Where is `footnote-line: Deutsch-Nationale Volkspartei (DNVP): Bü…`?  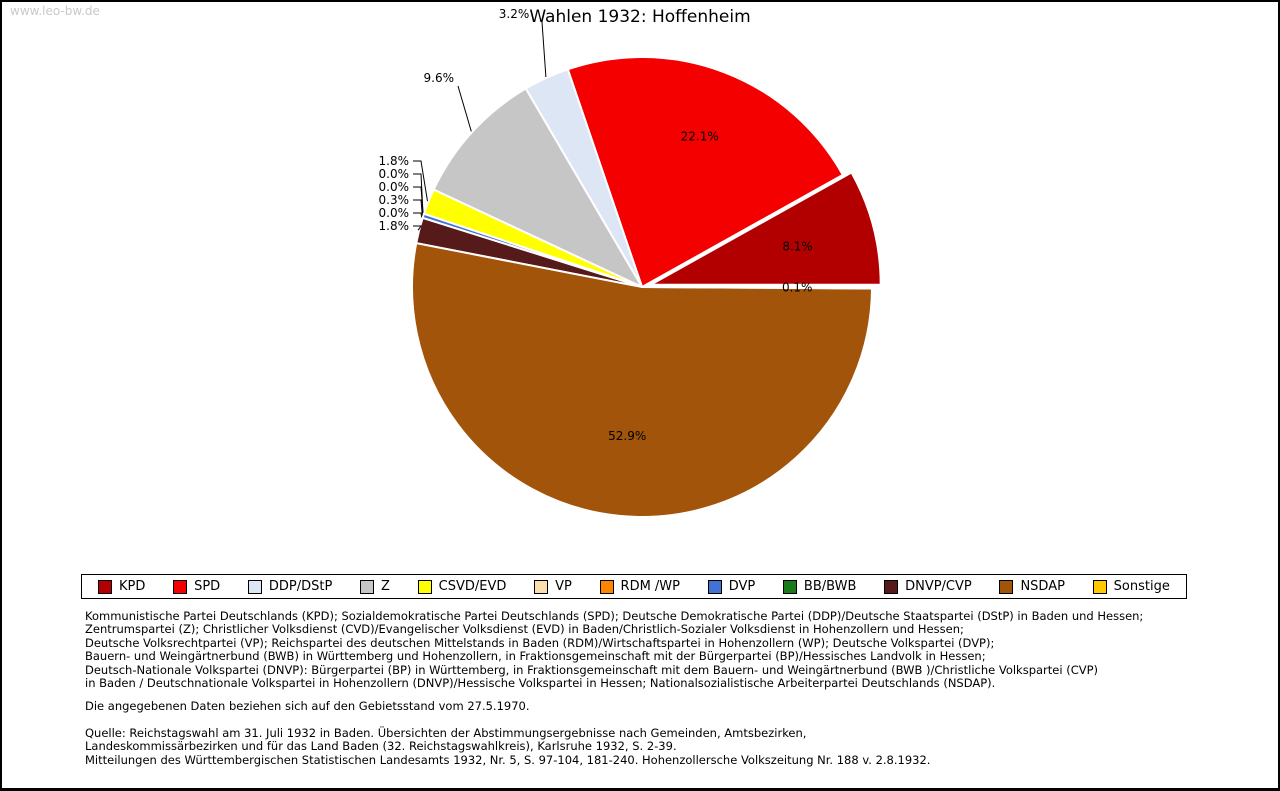 footnote-line: Deutsch-Nationale Volkspartei (DNVP): Bü… is located at coordinates (592, 669).